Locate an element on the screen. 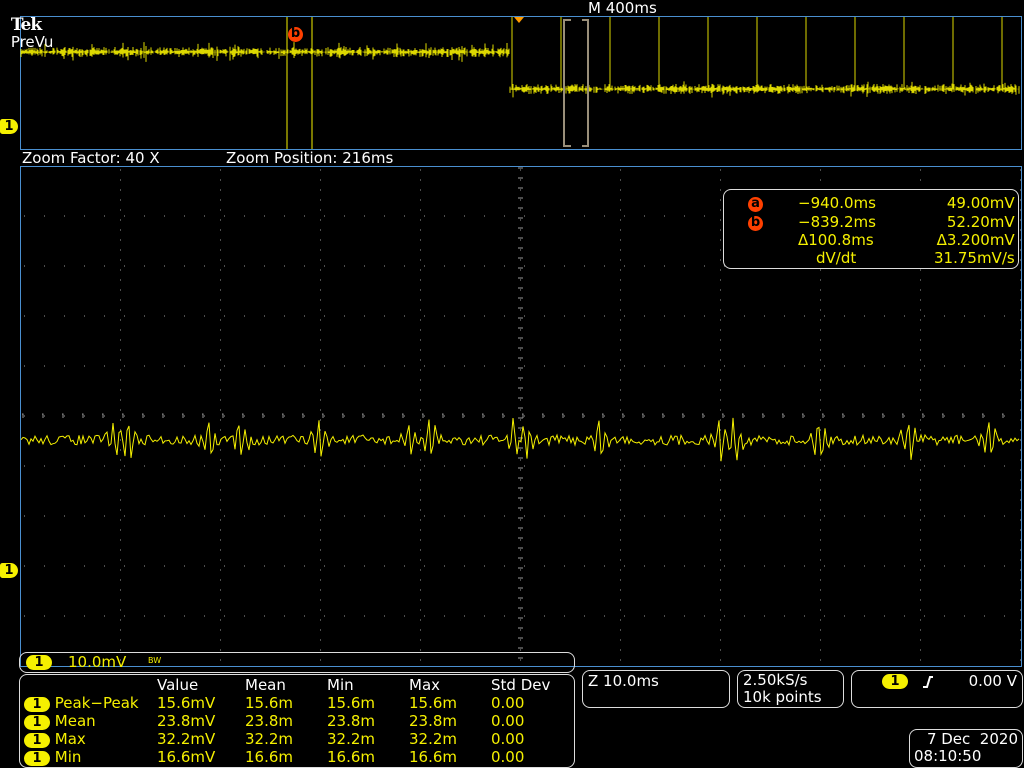 The height and width of the screenshot is (768, 1024). zoom-timebase: Z 10.0ms is located at coordinates (623, 681).